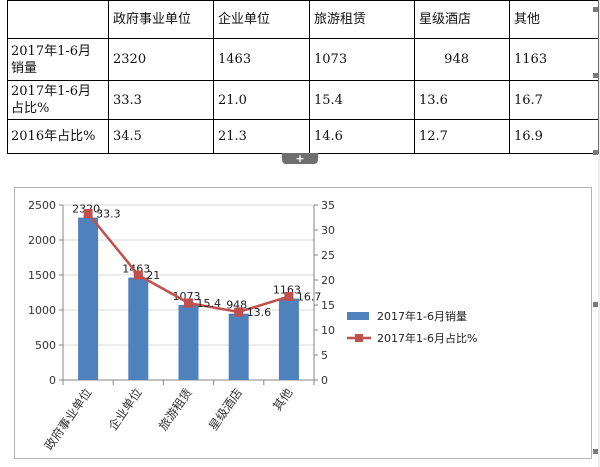 Image resolution: width=600 pixels, height=467 pixels. Describe the element at coordinates (161, 136) in the screenshot. I see `table-cell: 34.5` at that location.